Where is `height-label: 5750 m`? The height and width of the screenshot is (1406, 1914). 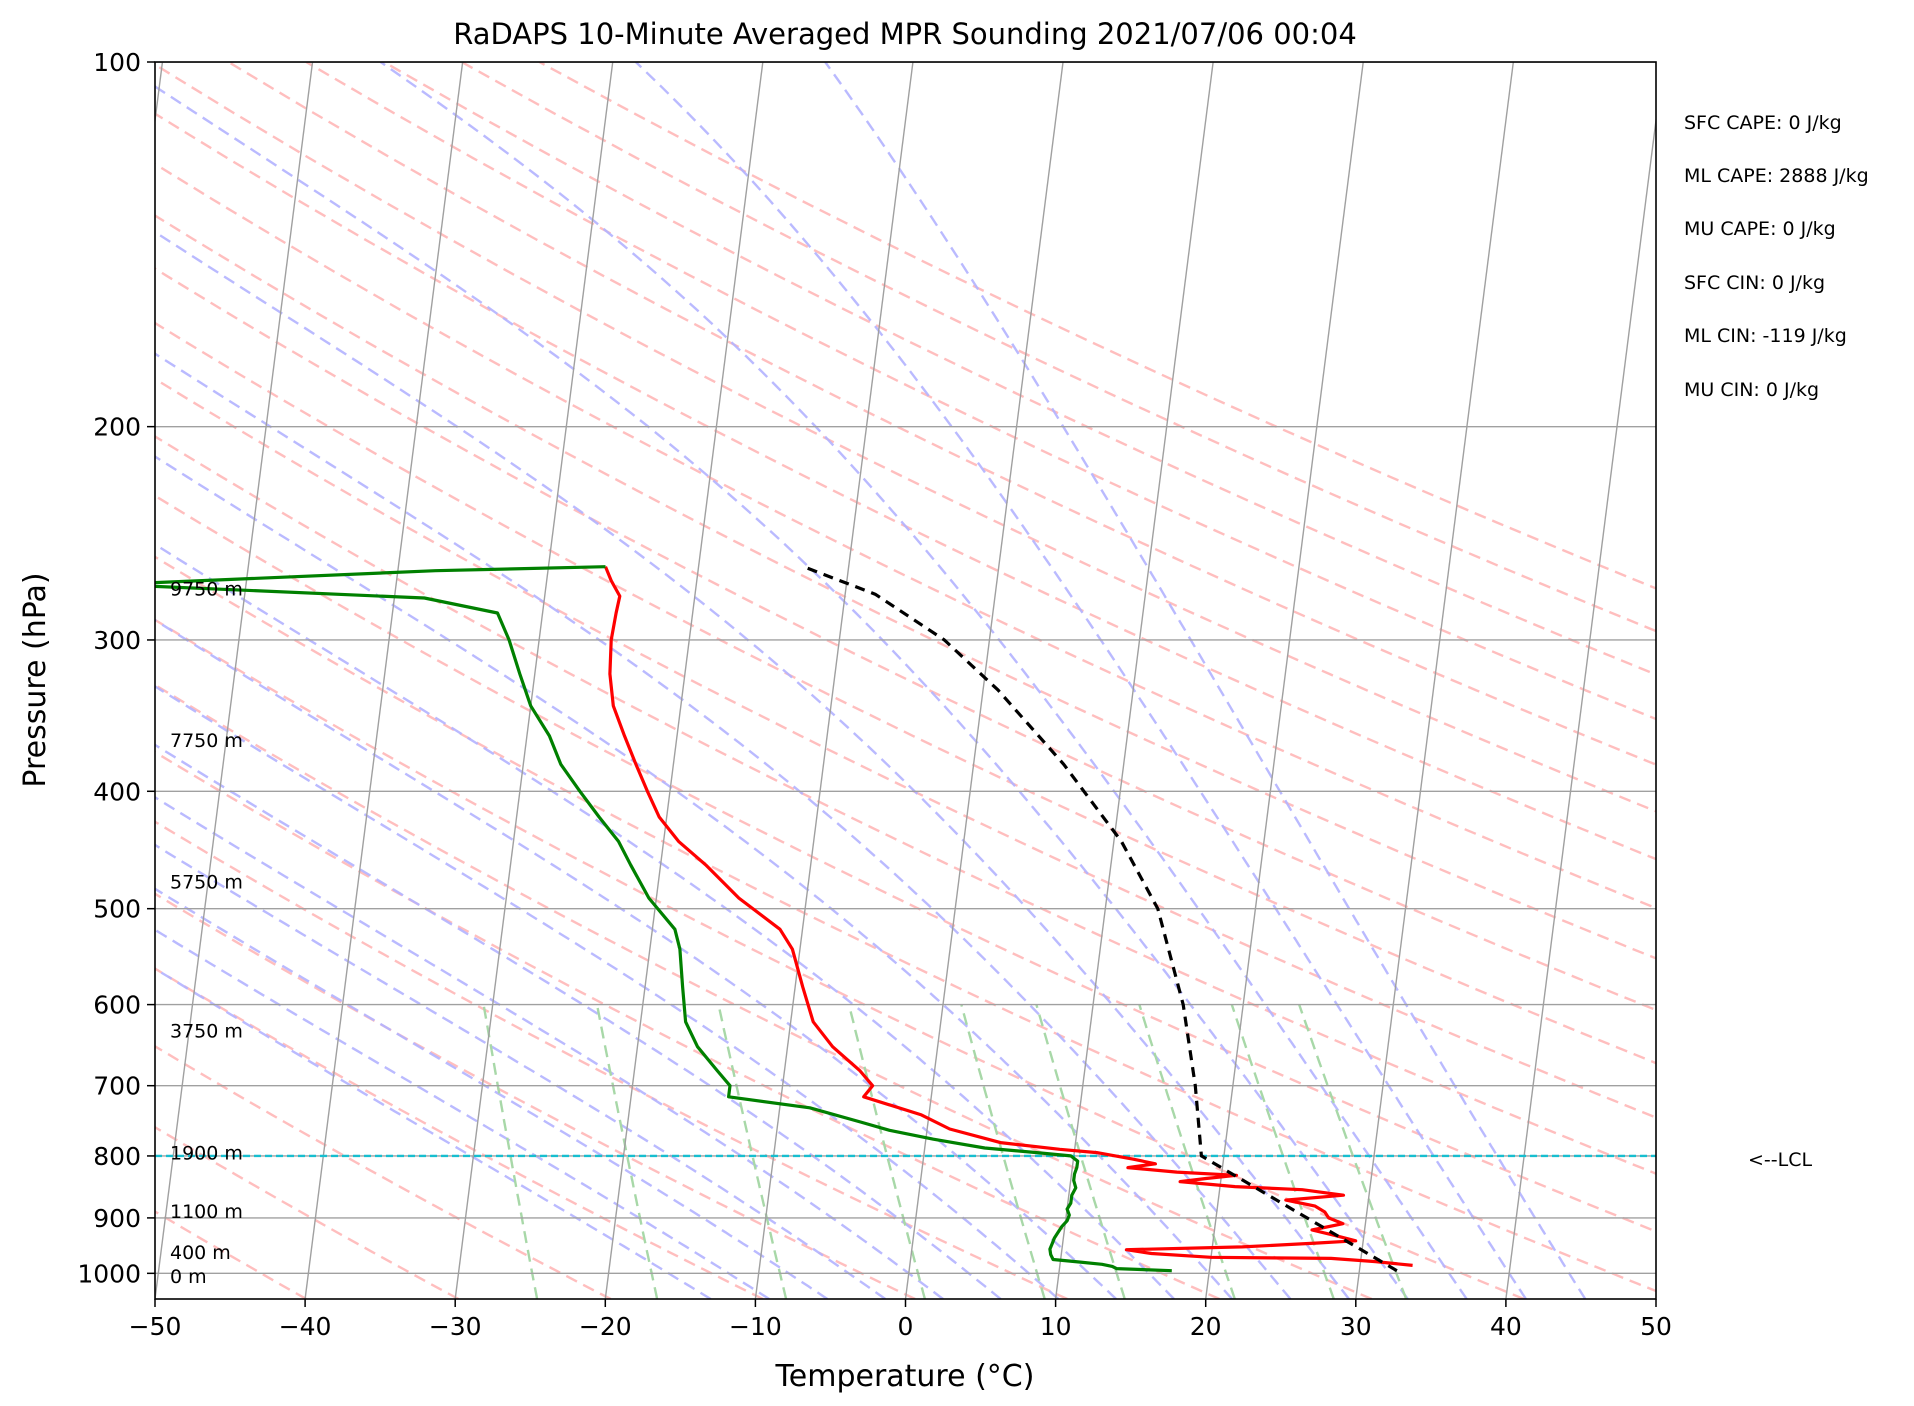
height-label: 5750 m is located at coordinates (206, 883).